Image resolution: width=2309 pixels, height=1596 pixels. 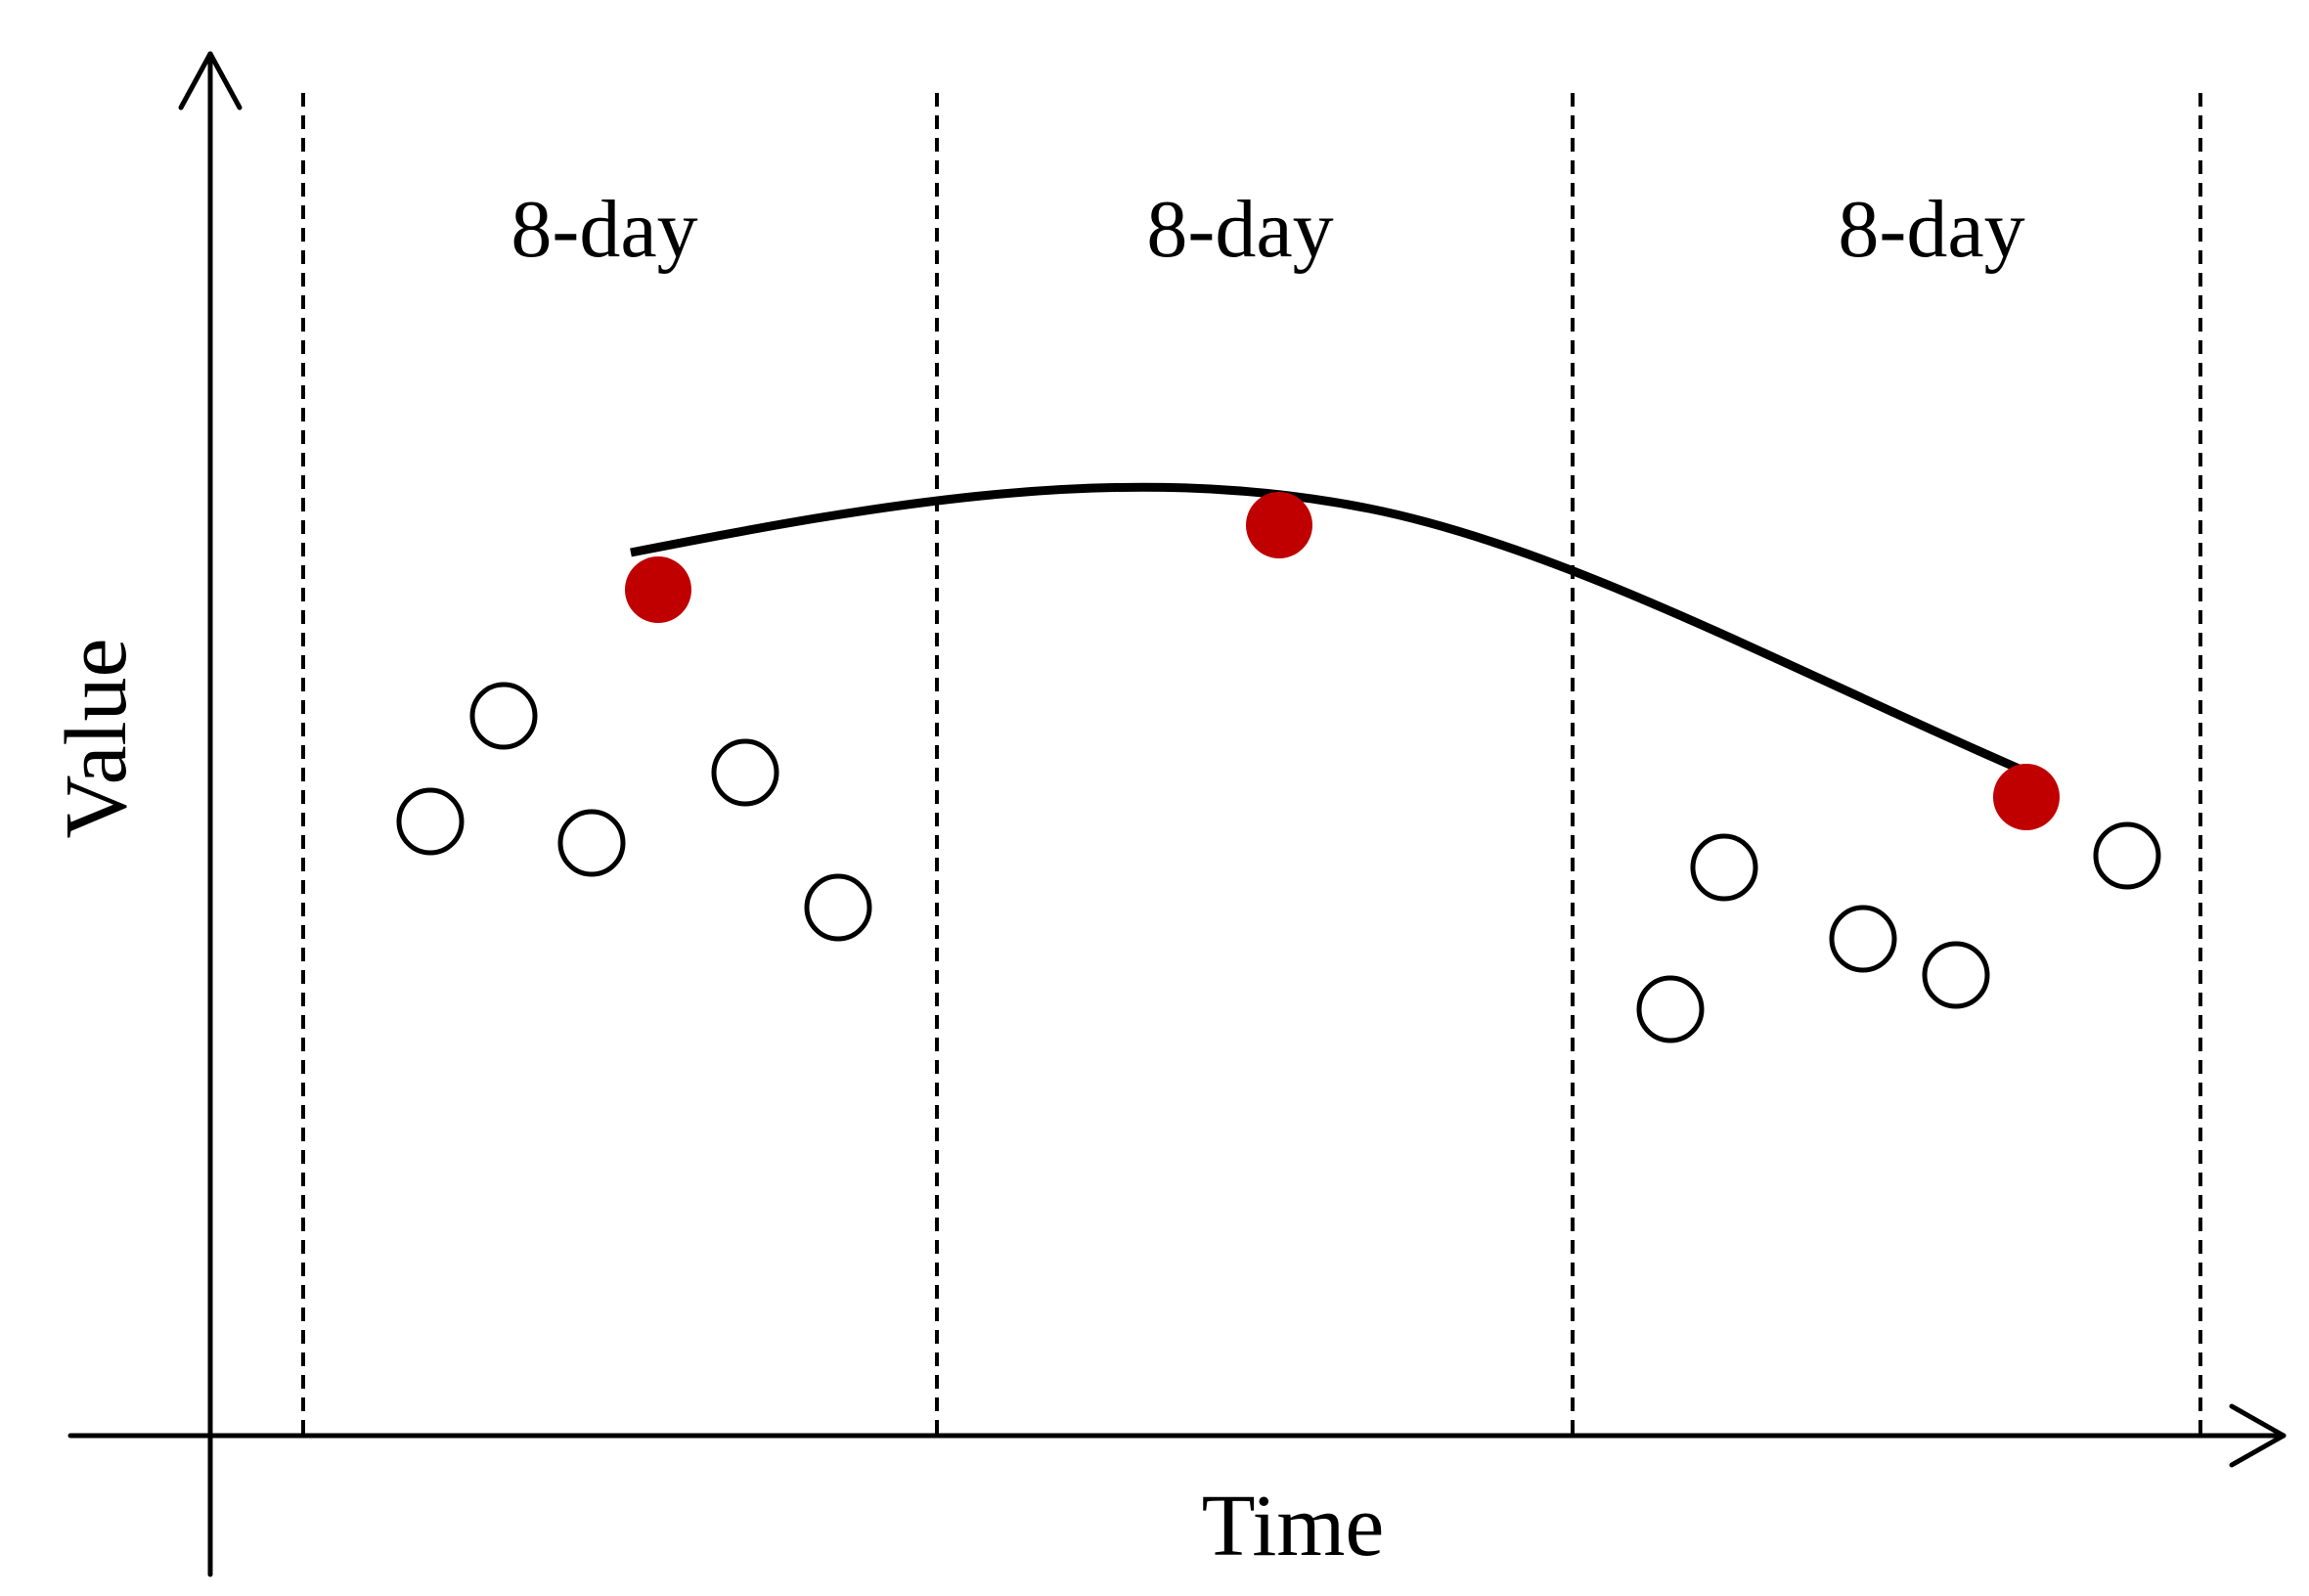 I want to click on period-labels: 8-day 8-day 8-day, so click(x=1267, y=229).